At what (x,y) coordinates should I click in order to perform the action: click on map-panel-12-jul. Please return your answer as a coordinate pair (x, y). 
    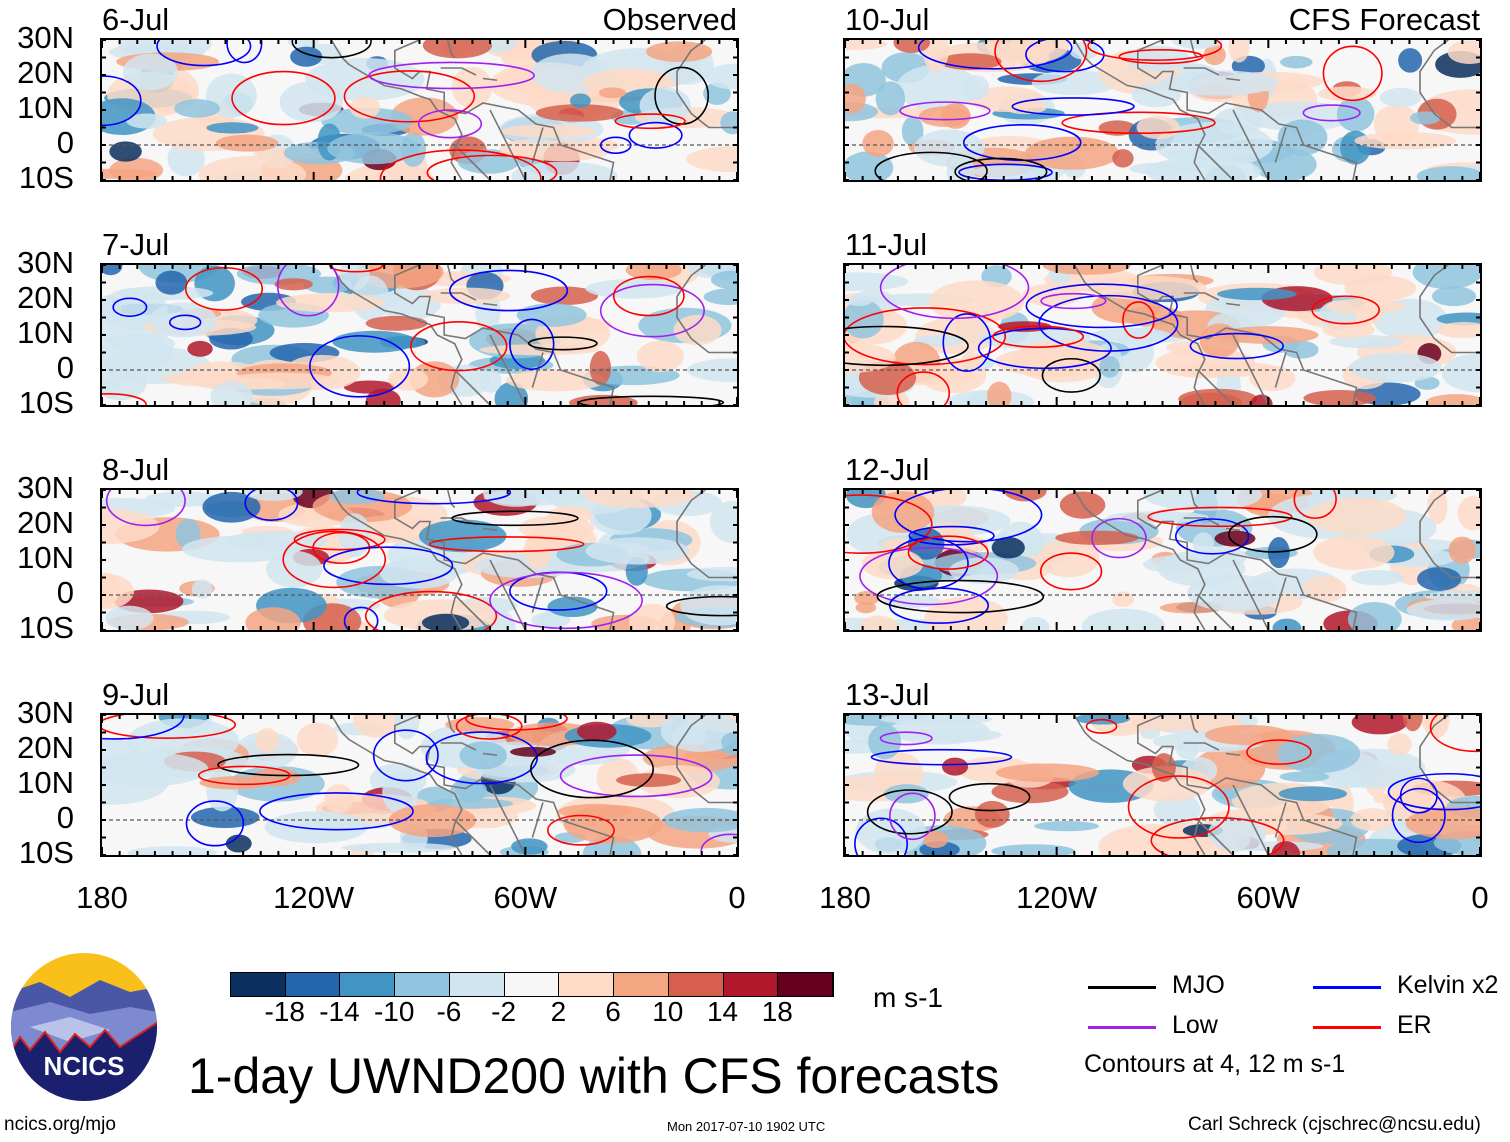
    Looking at the image, I should click on (1162, 560).